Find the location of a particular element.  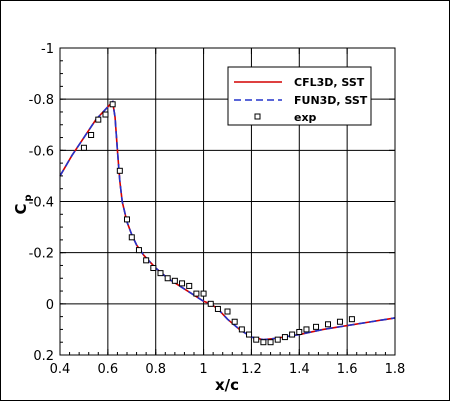

y-tick-label: -0.6 is located at coordinates (41, 151).